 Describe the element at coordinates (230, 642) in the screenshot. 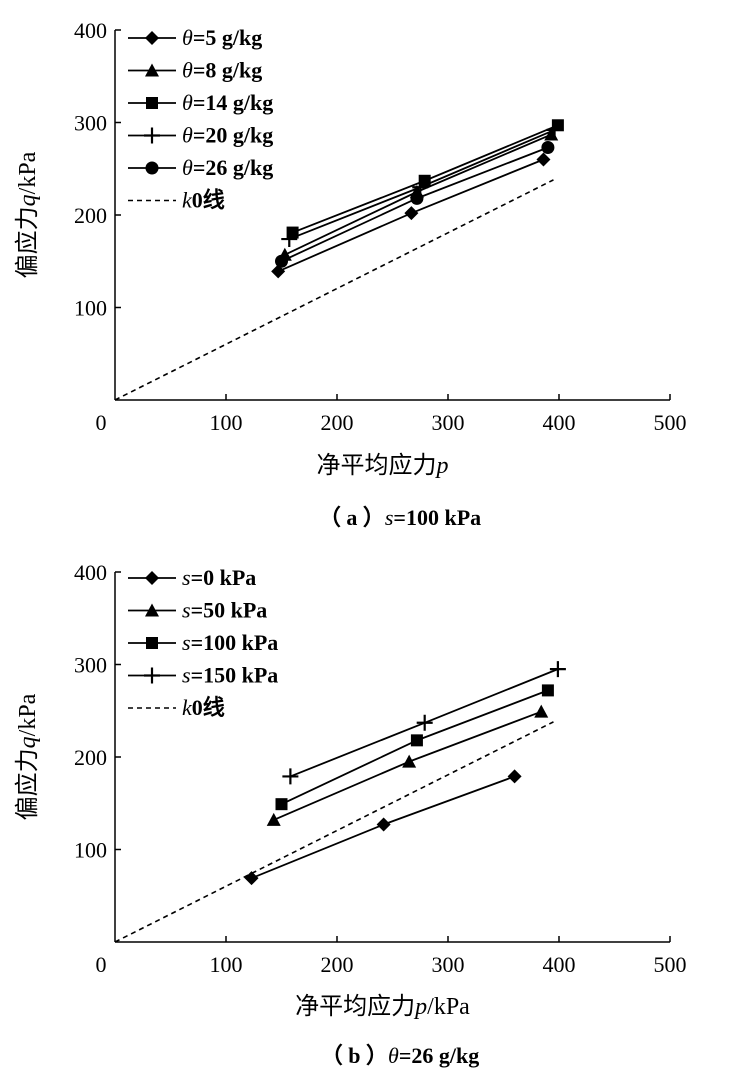

I see `legend-label: s=100 kPa` at that location.